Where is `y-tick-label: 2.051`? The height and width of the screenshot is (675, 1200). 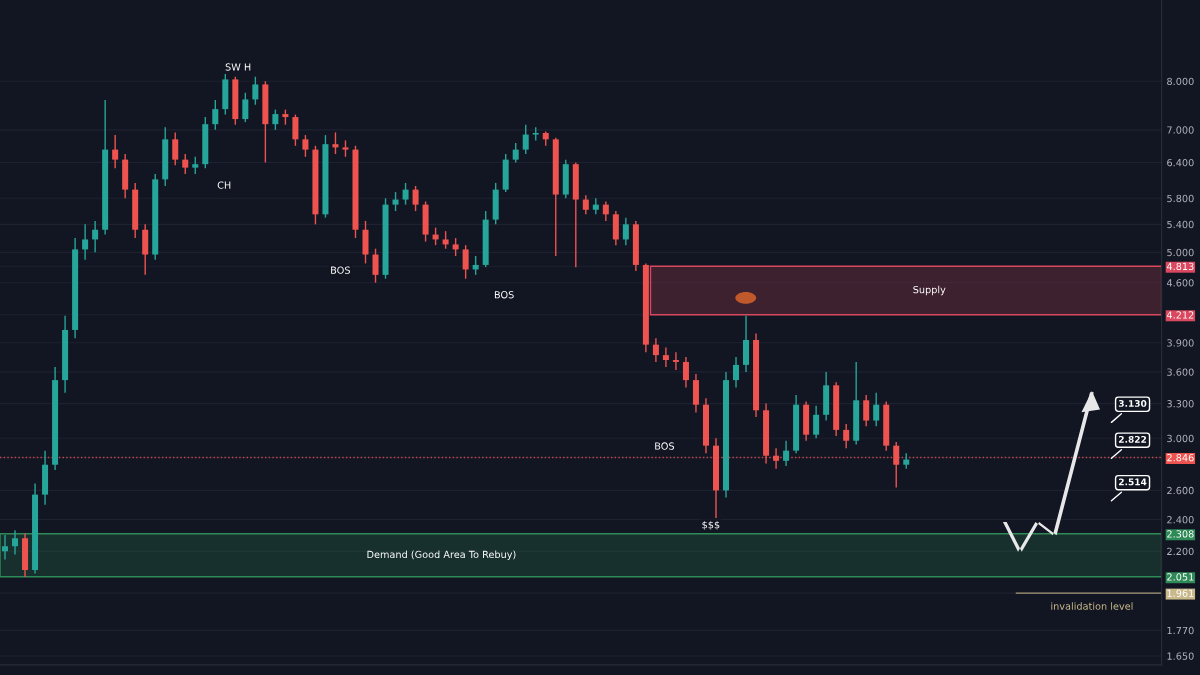
y-tick-label: 2.051 is located at coordinates (1180, 577).